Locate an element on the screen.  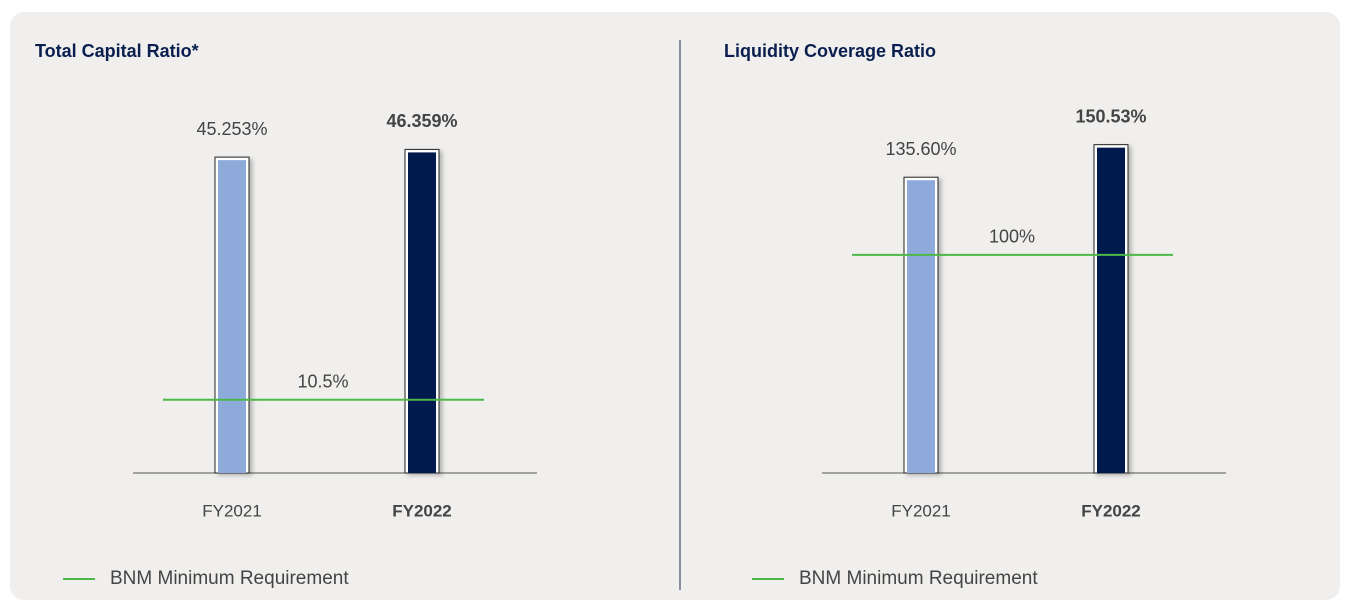
value-label: 45.253% is located at coordinates (231, 129).